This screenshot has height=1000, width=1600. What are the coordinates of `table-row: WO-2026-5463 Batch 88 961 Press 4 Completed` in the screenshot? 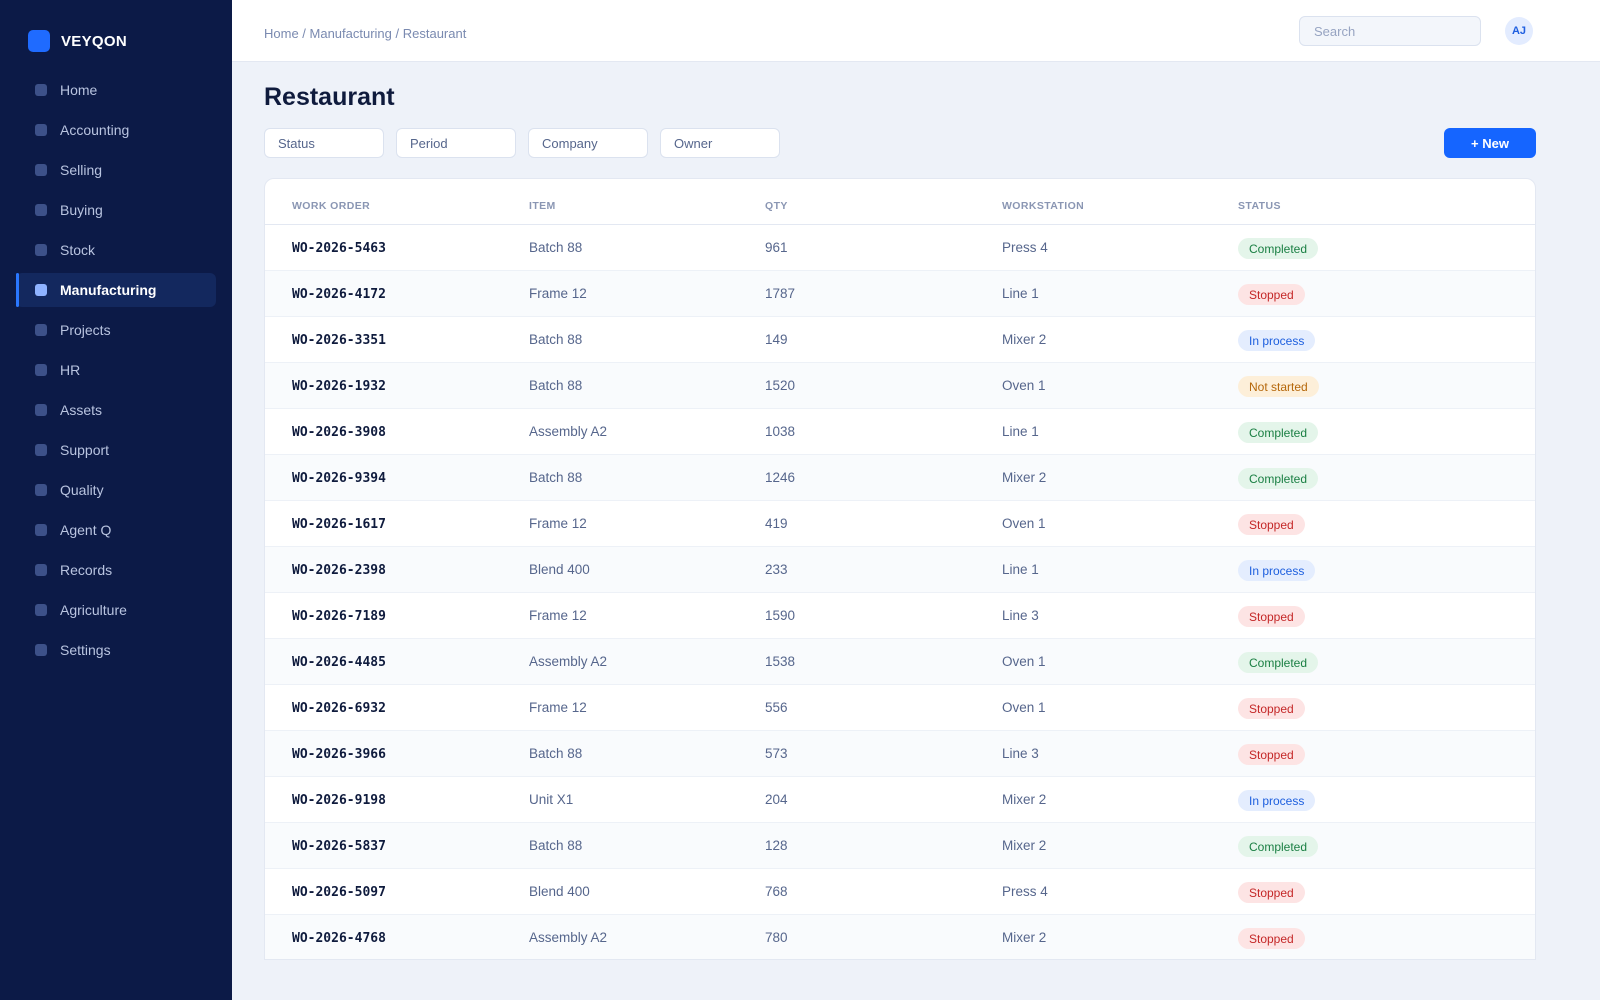 It's located at (900, 248).